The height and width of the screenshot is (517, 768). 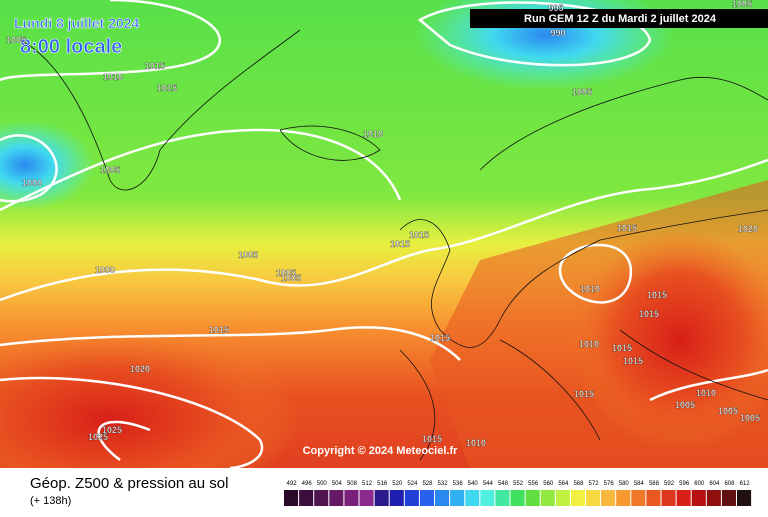 I want to click on scale-label: 560, so click(x=548, y=484).